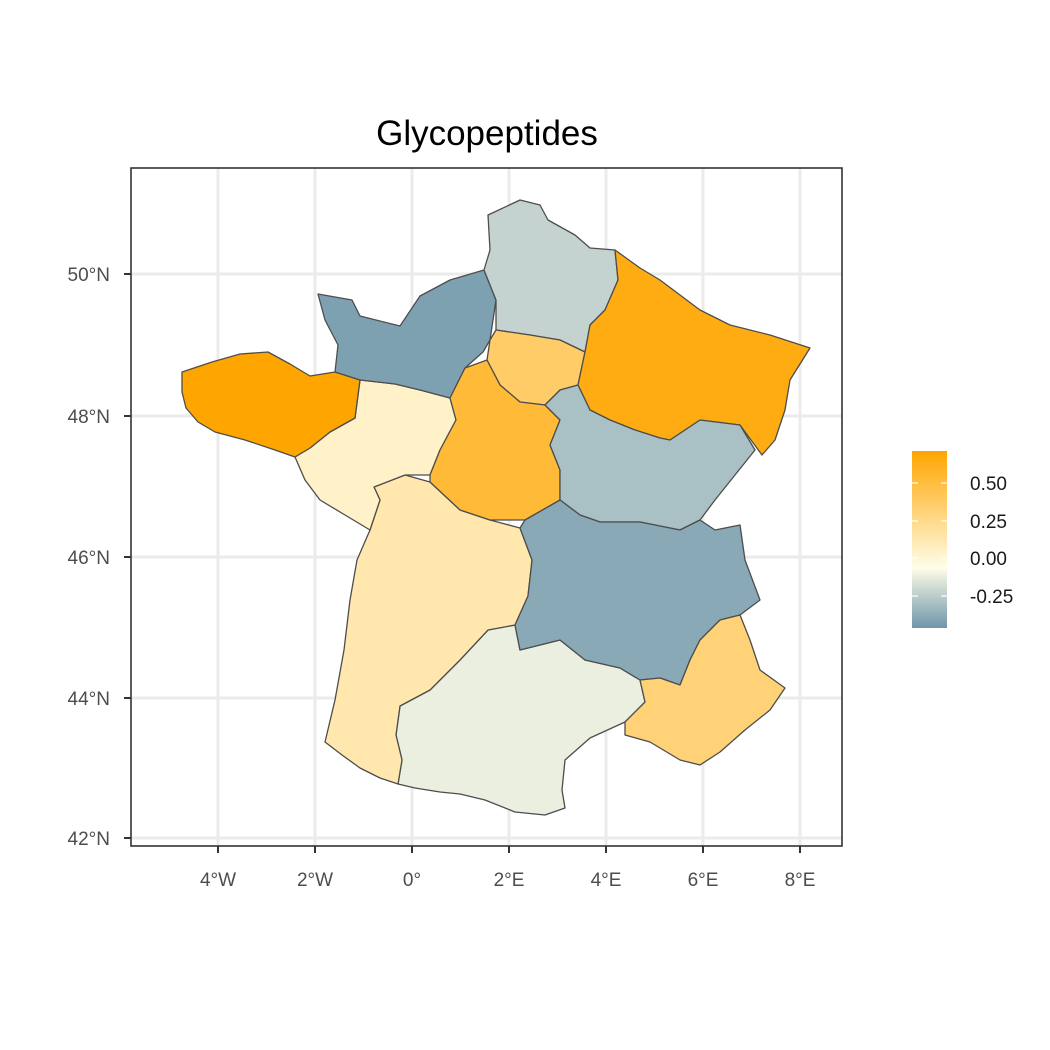 The image size is (1050, 1050). Describe the element at coordinates (962, 539) in the screenshot. I see `legend: 0.50 0.25 0.00 -0.25` at that location.